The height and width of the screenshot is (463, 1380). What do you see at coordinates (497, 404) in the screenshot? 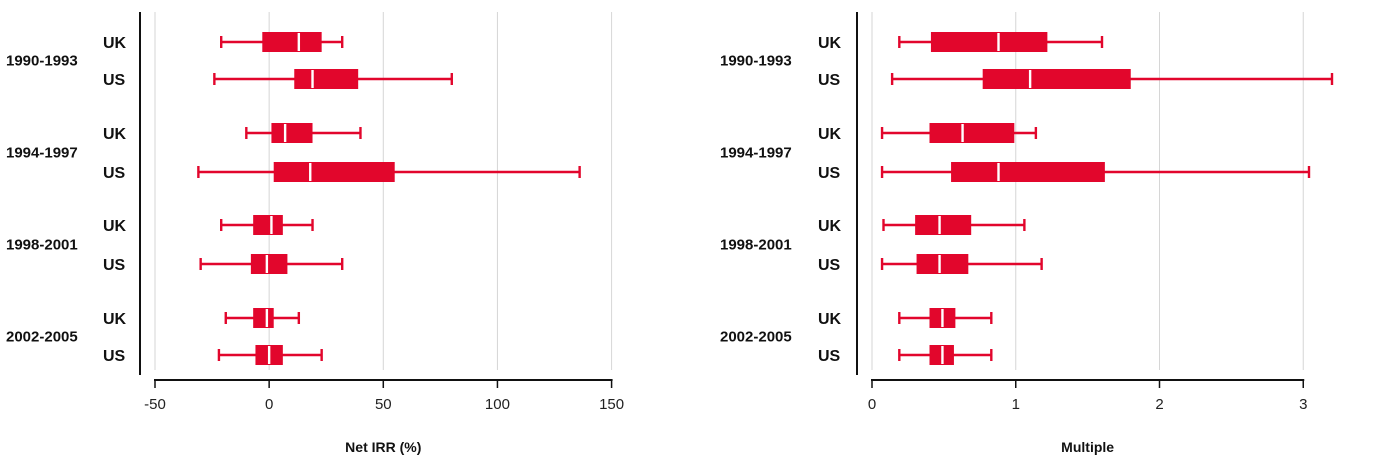
I see `irr-x-tick-label-3: 100` at bounding box center [497, 404].